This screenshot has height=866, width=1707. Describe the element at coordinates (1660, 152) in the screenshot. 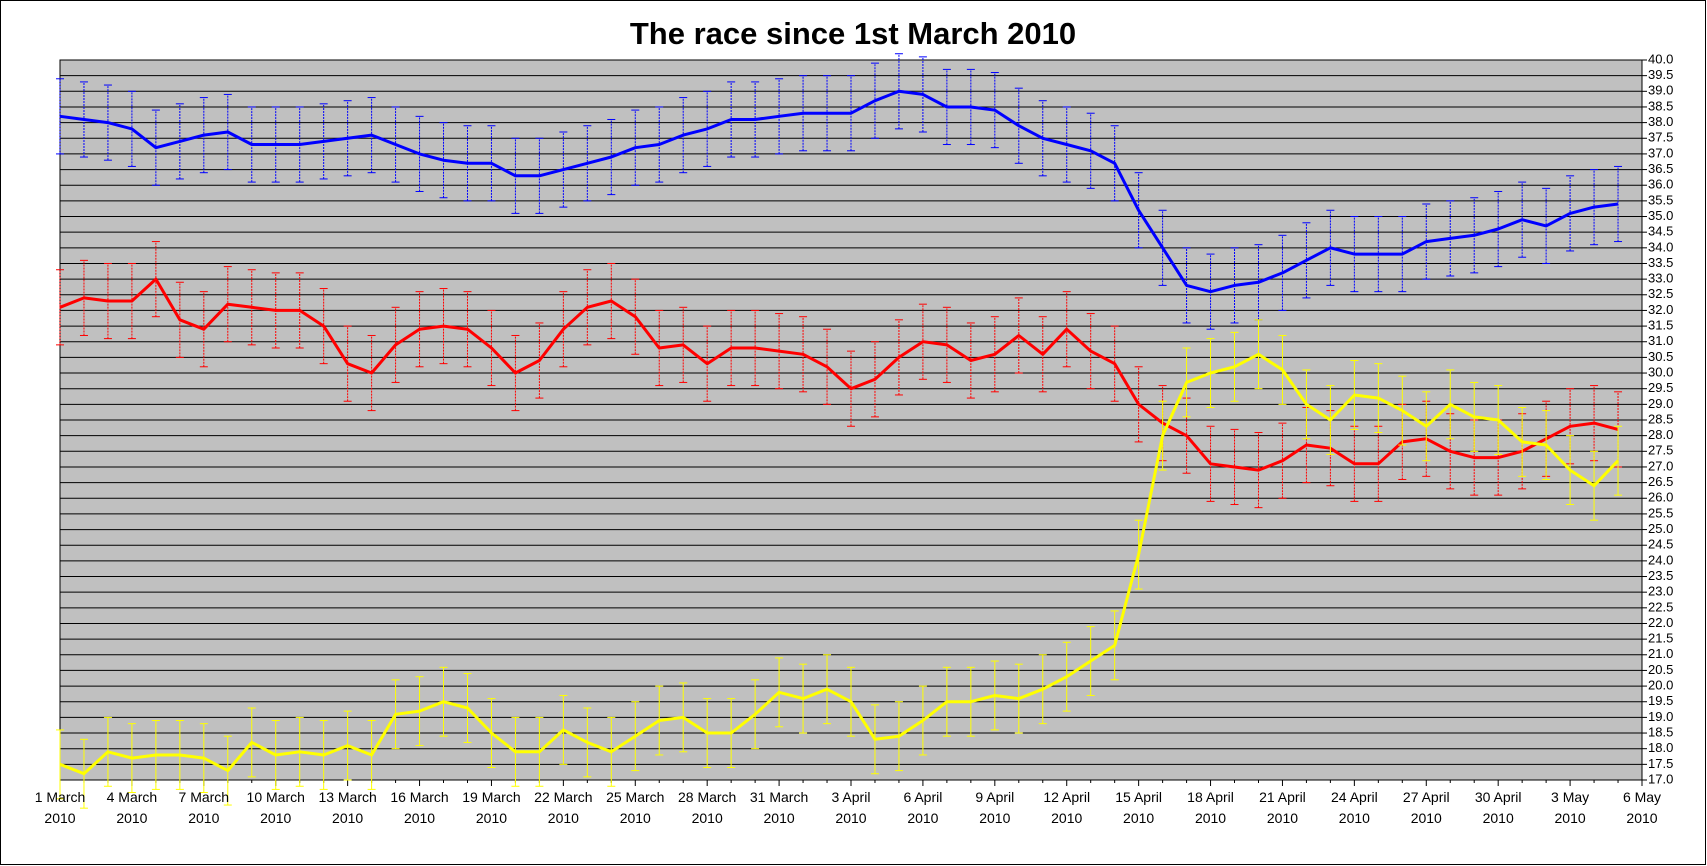

I see `y-tick-label: 37.0` at that location.